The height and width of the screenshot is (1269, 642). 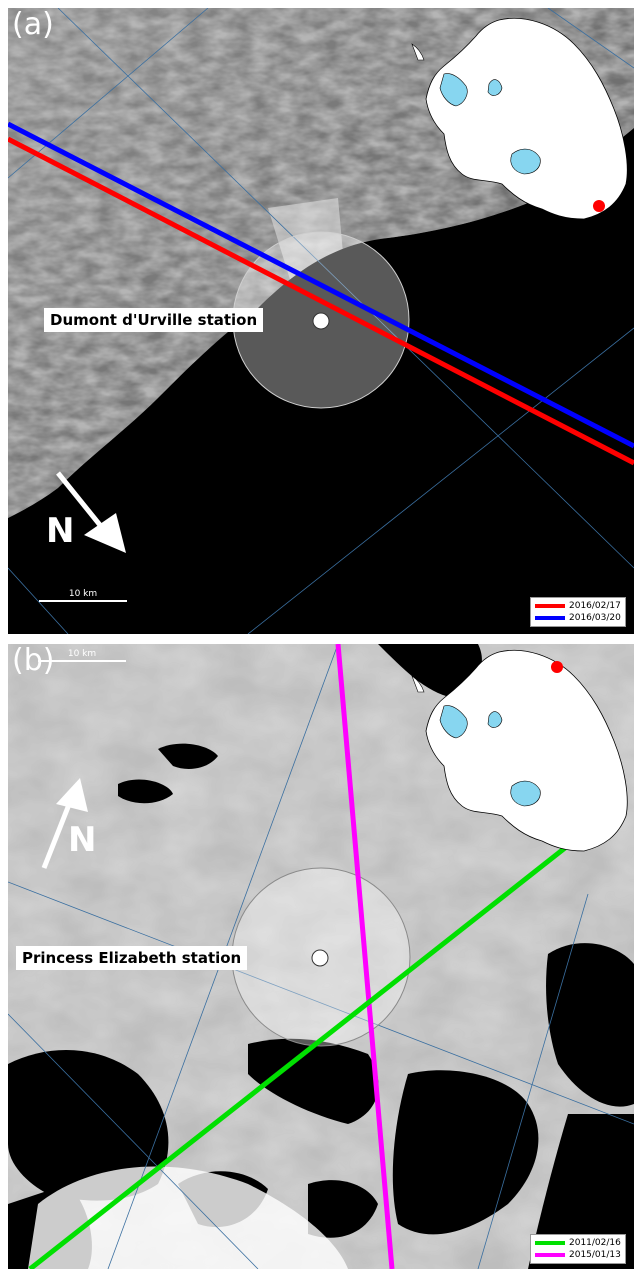 I want to click on legend-label: 2015/01/13, so click(x=595, y=1255).